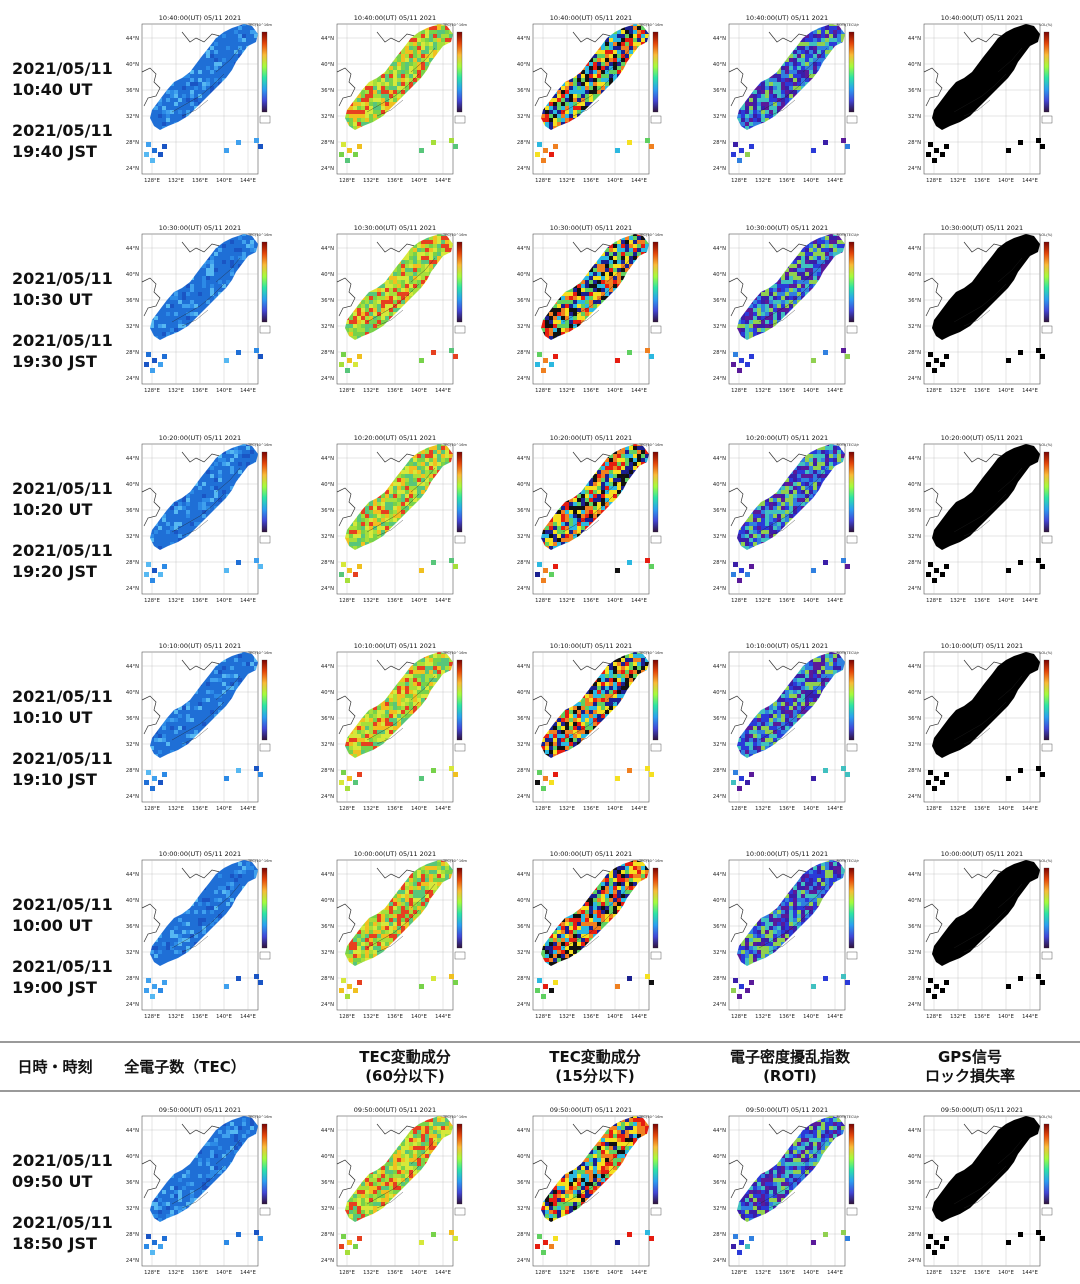 This screenshot has height=1284, width=1080. Describe the element at coordinates (914, 91) in the screenshot. I see `lat-tick-label: 36°N` at that location.